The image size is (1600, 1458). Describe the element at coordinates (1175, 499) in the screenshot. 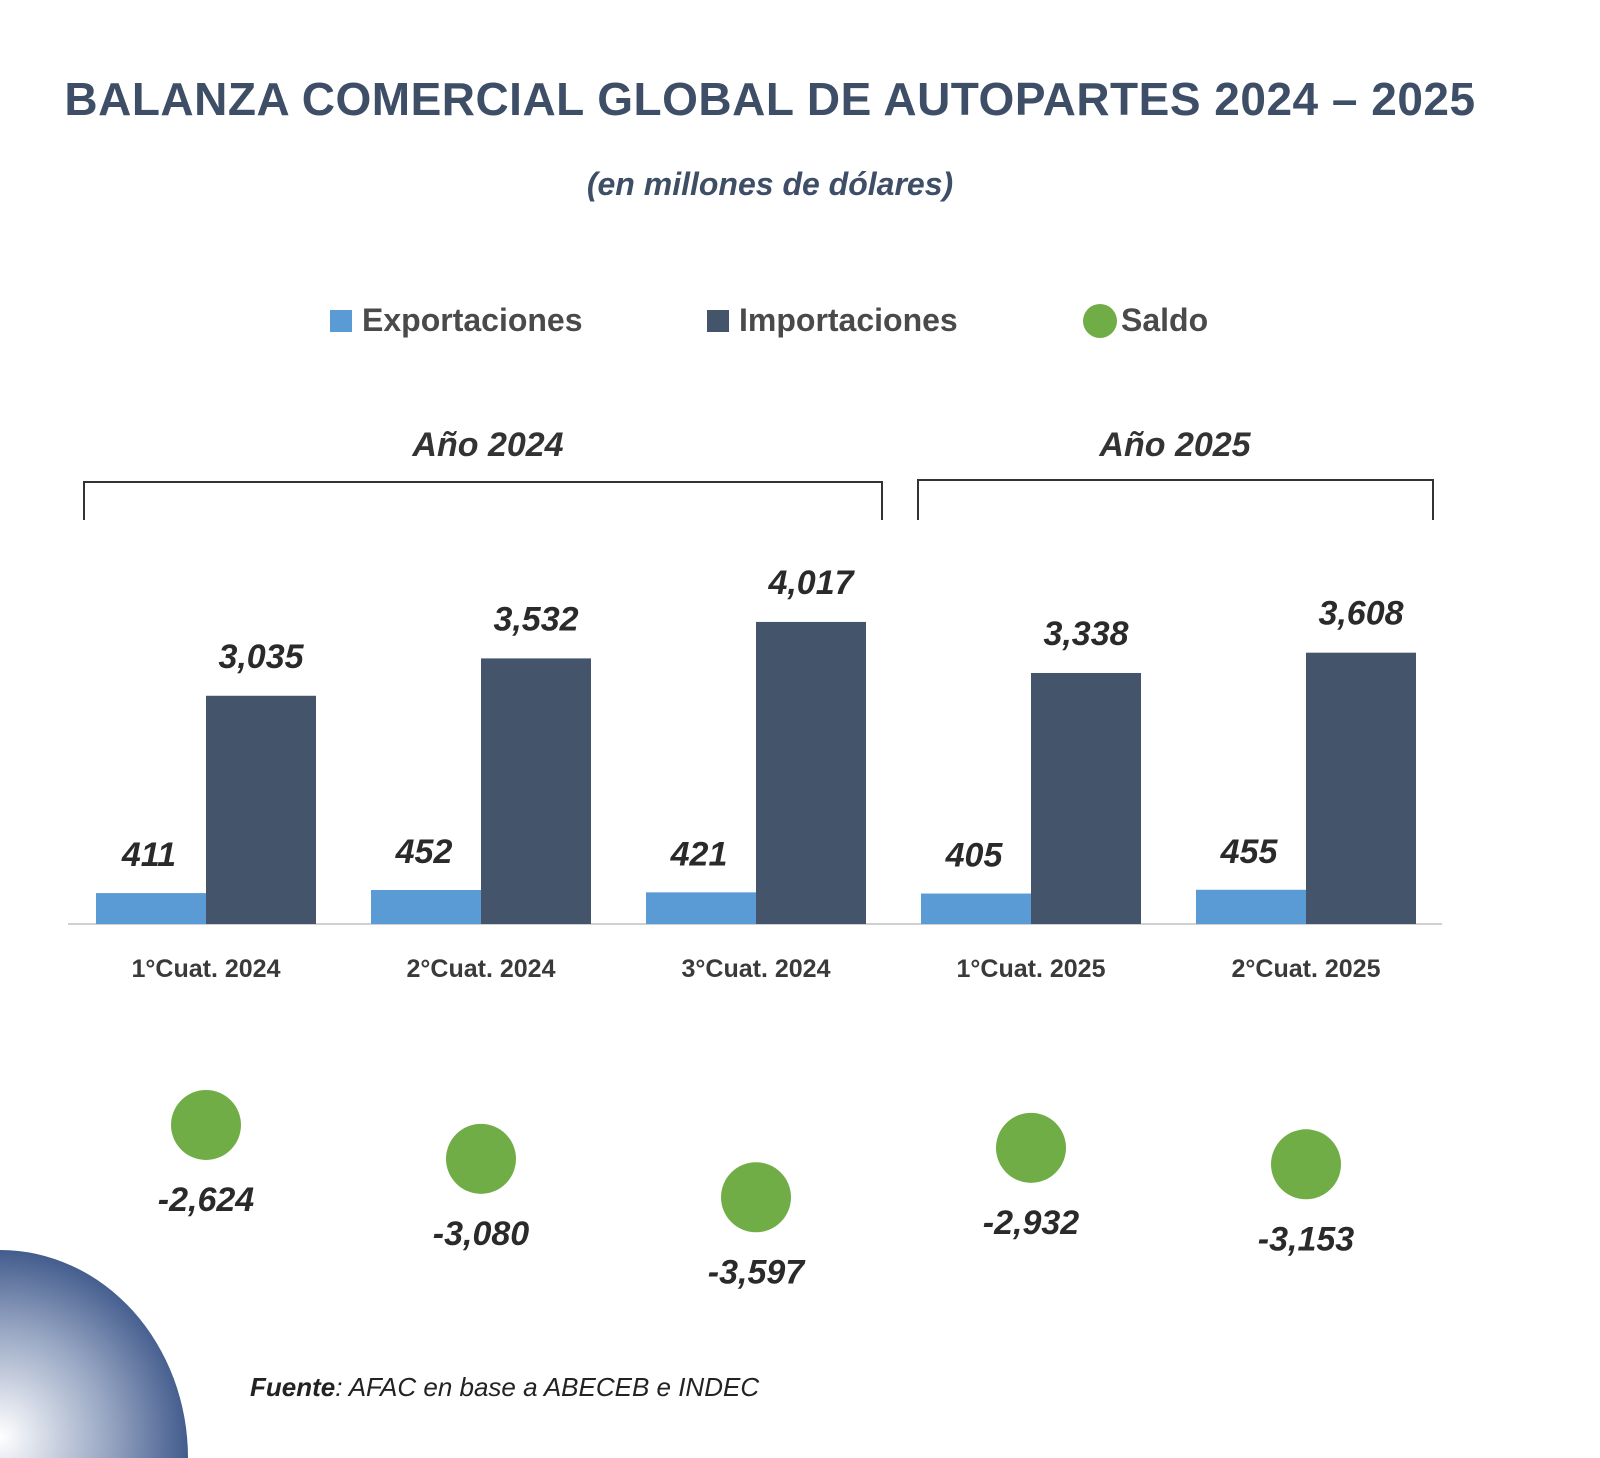

I see `group-bracket-2025` at that location.